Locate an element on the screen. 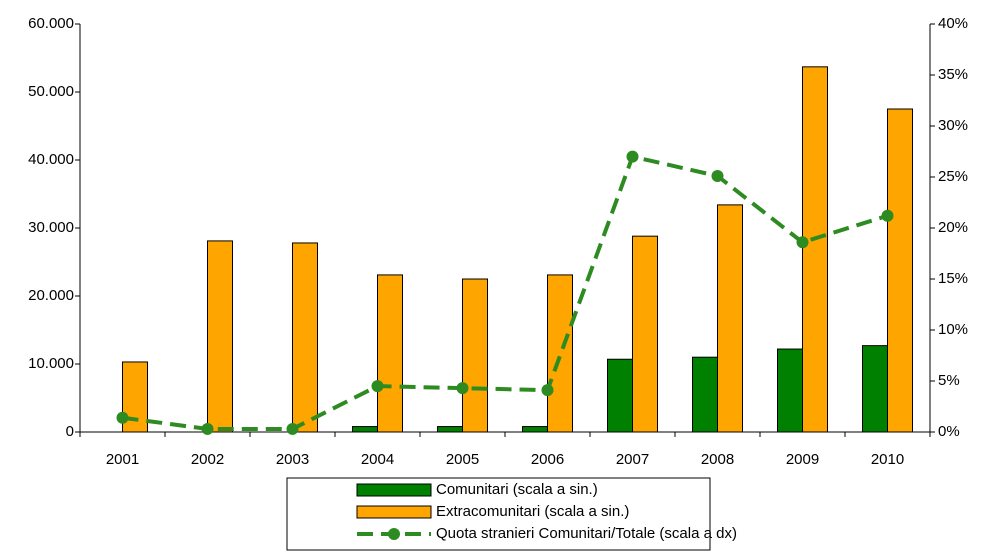 The height and width of the screenshot is (553, 983). y-tick-label: 40.000 is located at coordinates (51, 159).